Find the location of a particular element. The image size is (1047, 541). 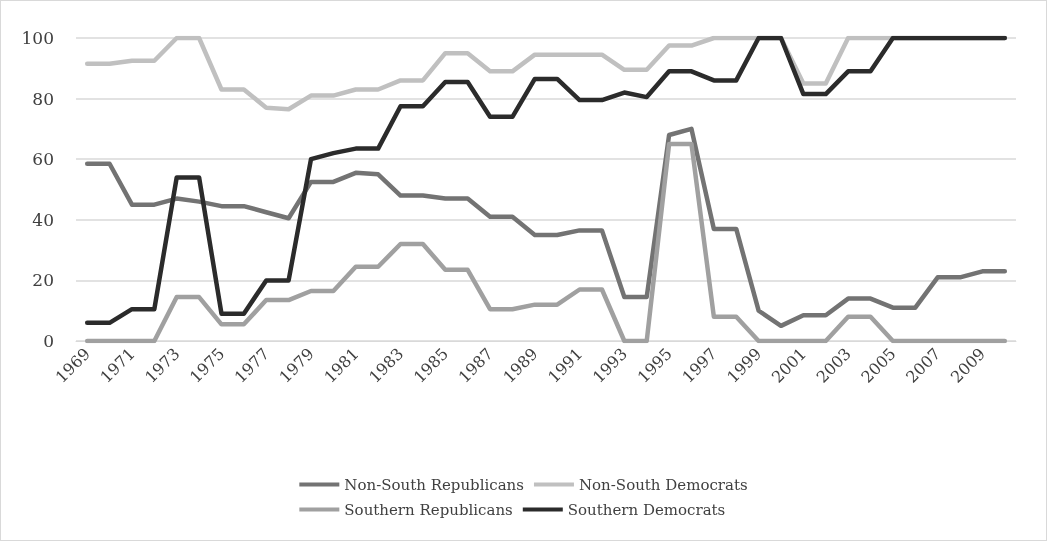

y-tick-label: 20 is located at coordinates (43, 280).